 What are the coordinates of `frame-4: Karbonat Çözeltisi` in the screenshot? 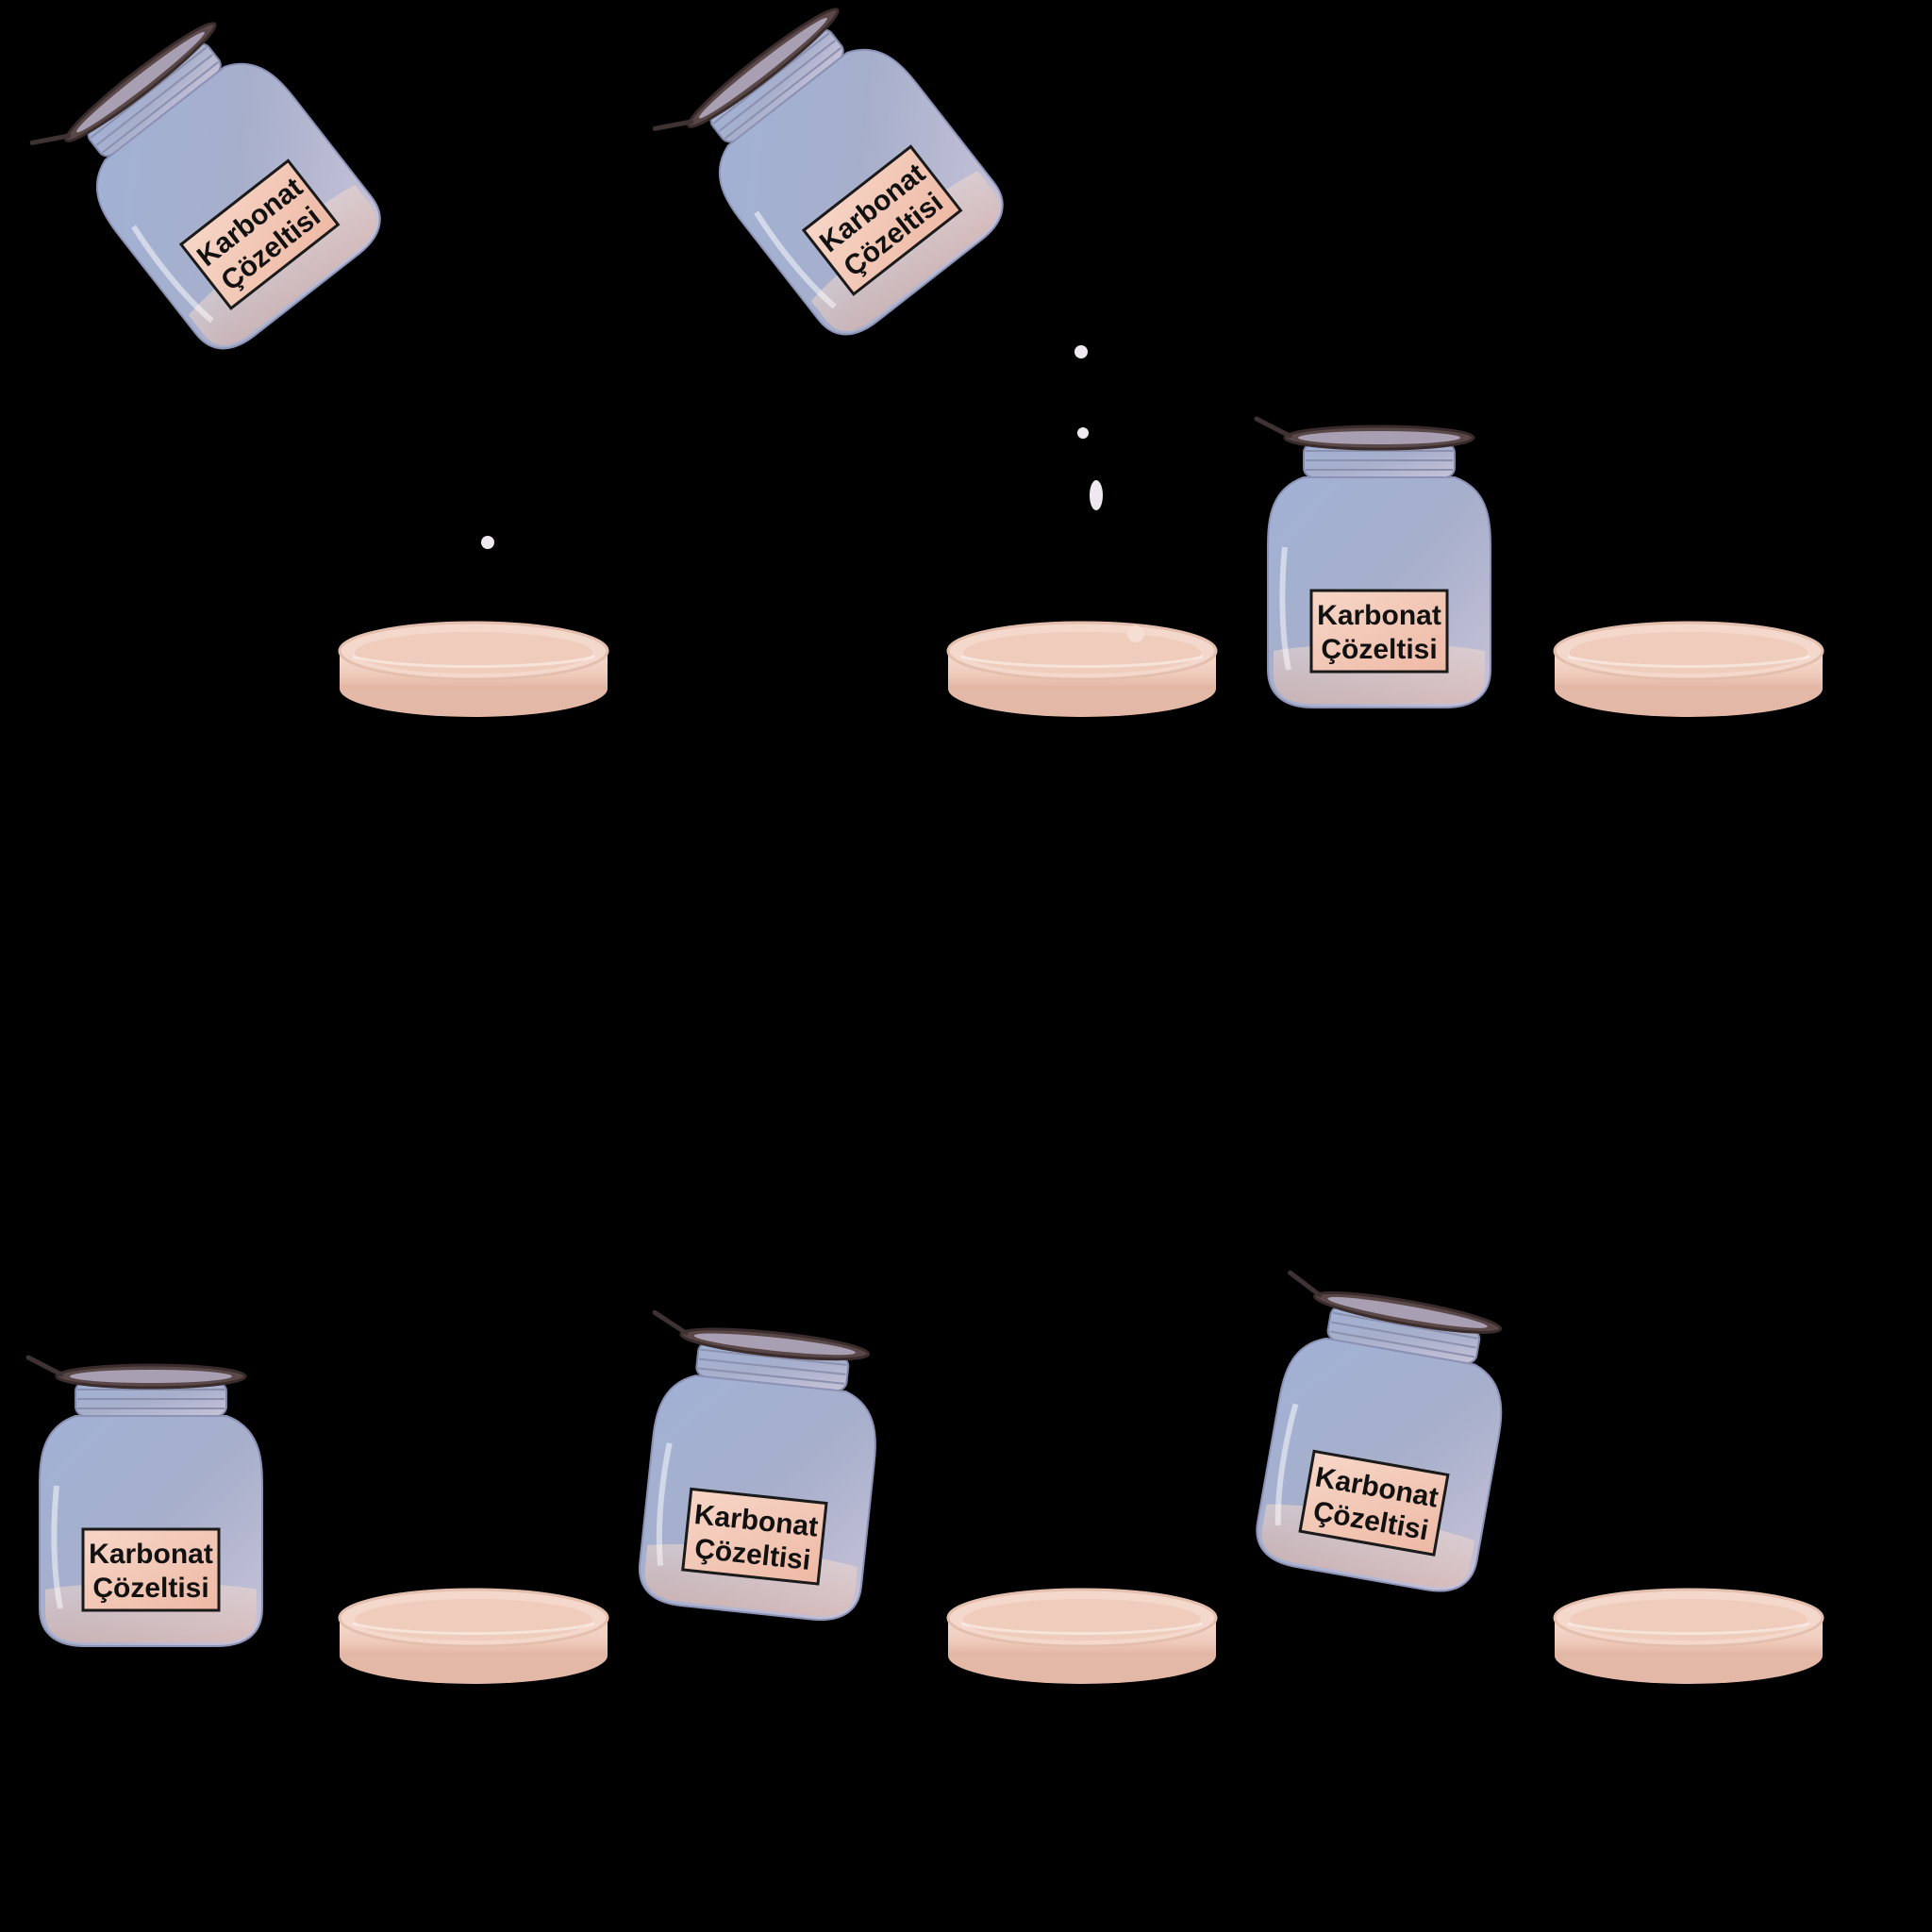 It's located at (318, 1522).